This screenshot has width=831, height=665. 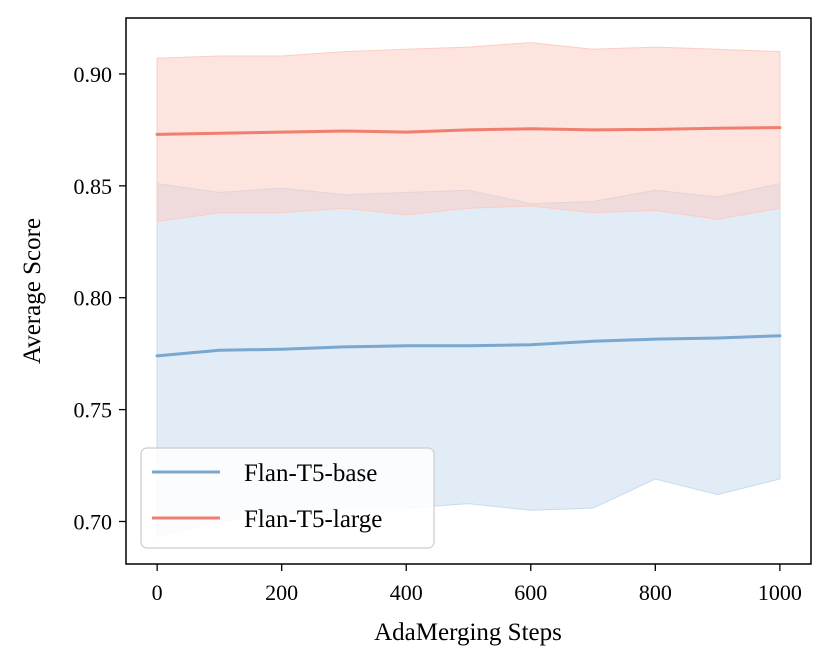 I want to click on x-tick-label: 800, so click(x=655, y=592).